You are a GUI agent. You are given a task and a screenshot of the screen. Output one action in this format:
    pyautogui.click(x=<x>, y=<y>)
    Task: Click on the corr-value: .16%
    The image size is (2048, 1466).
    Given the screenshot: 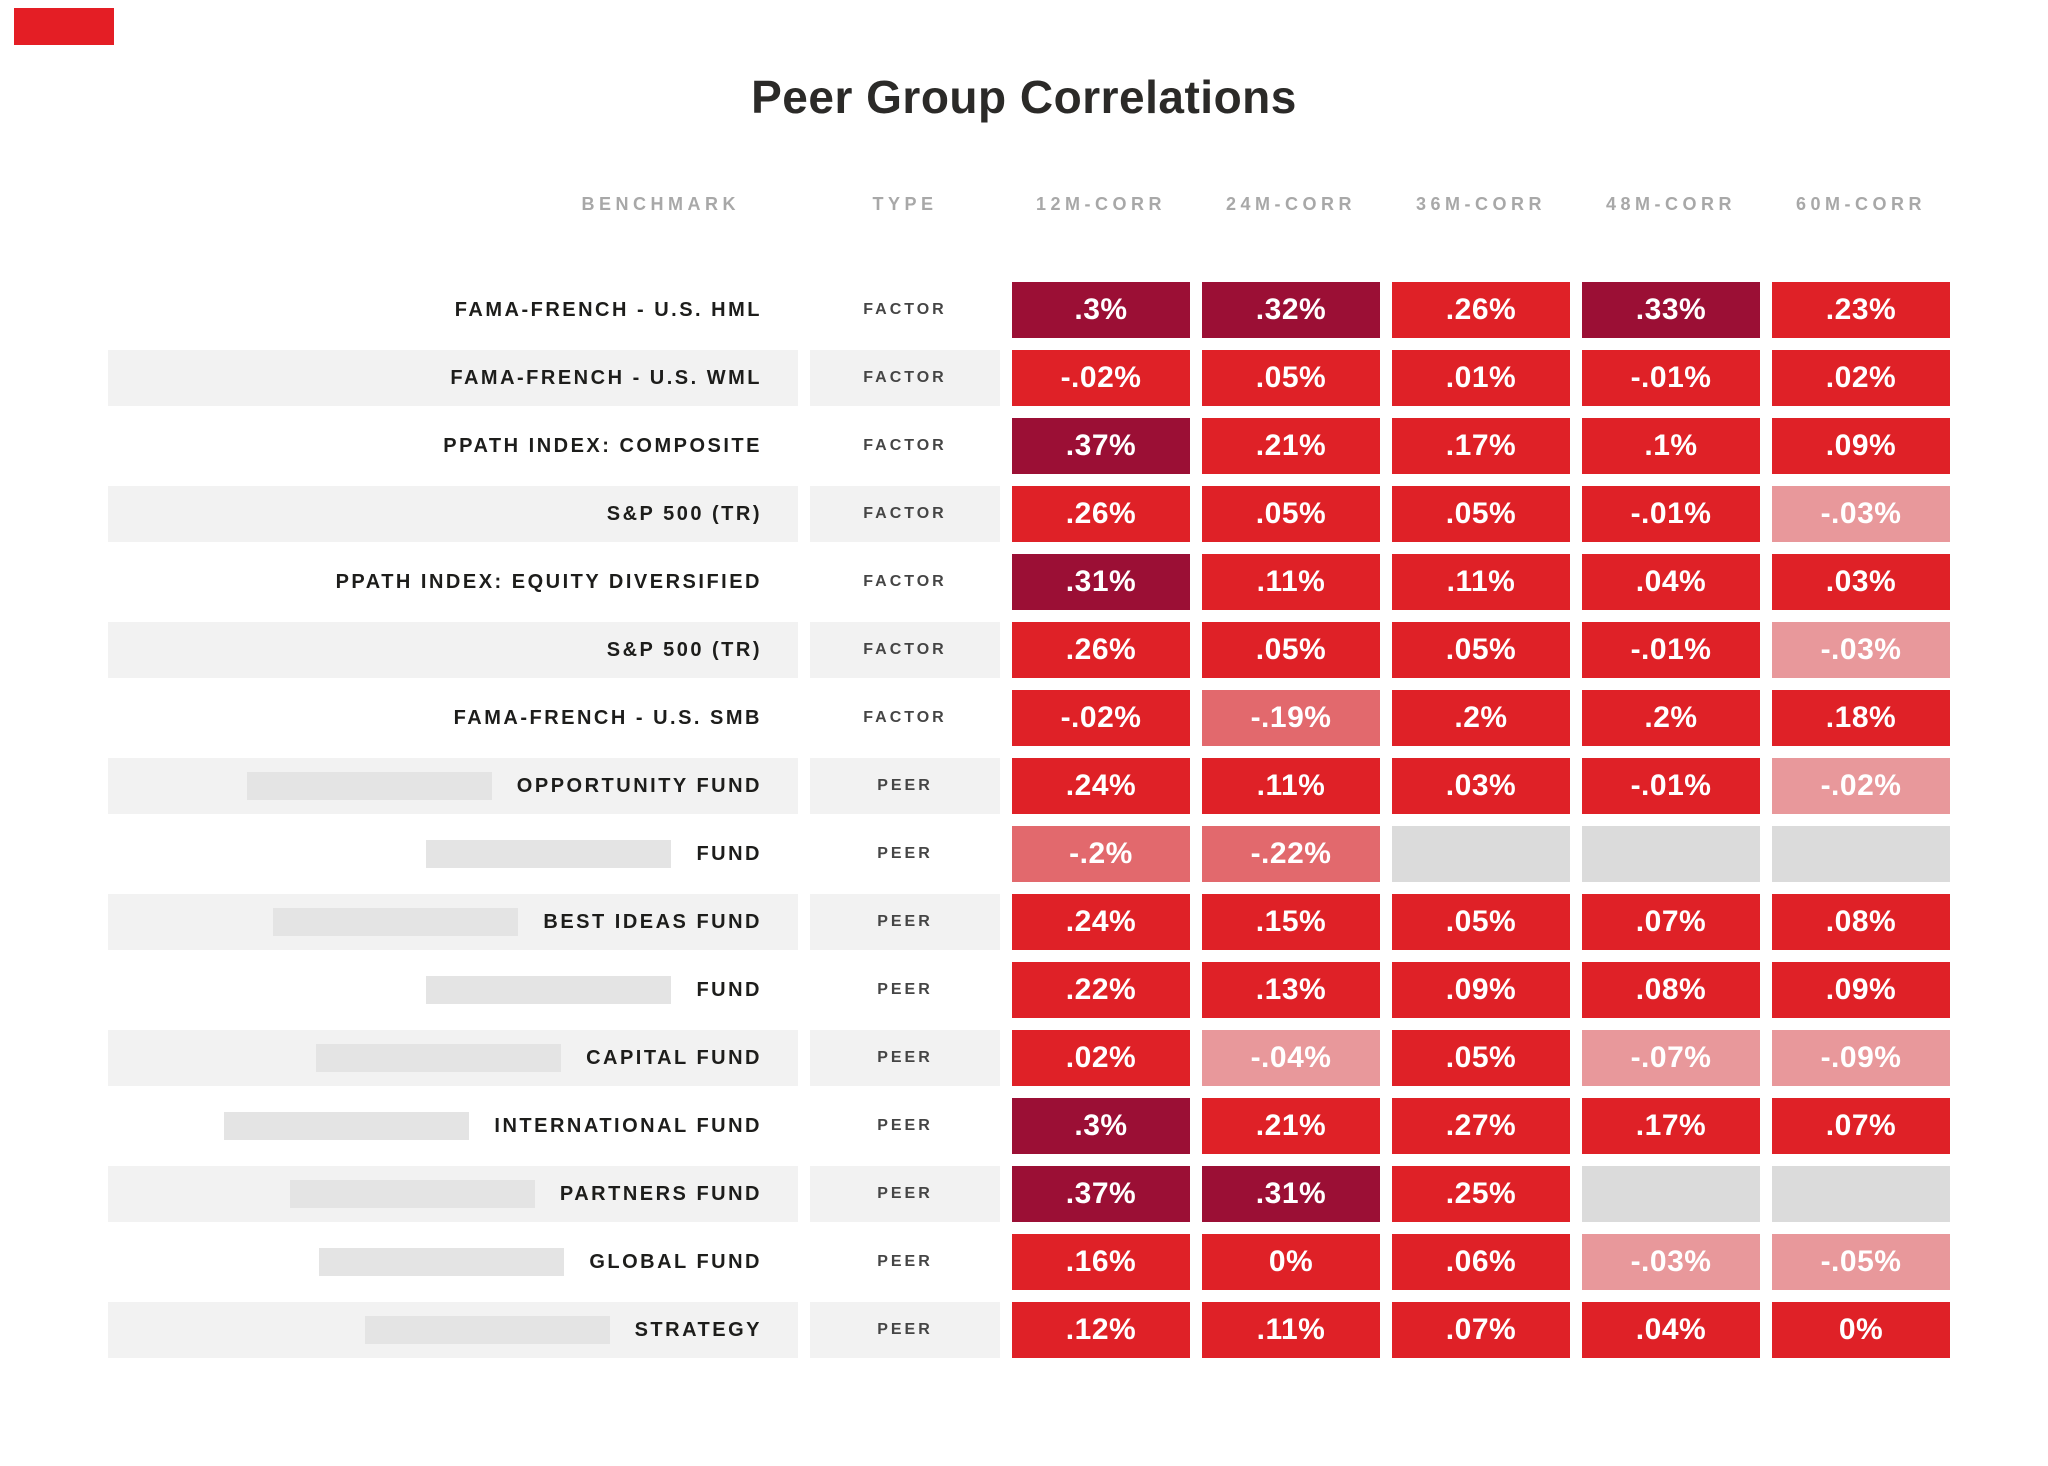 What is the action you would take?
    pyautogui.click(x=1101, y=1261)
    